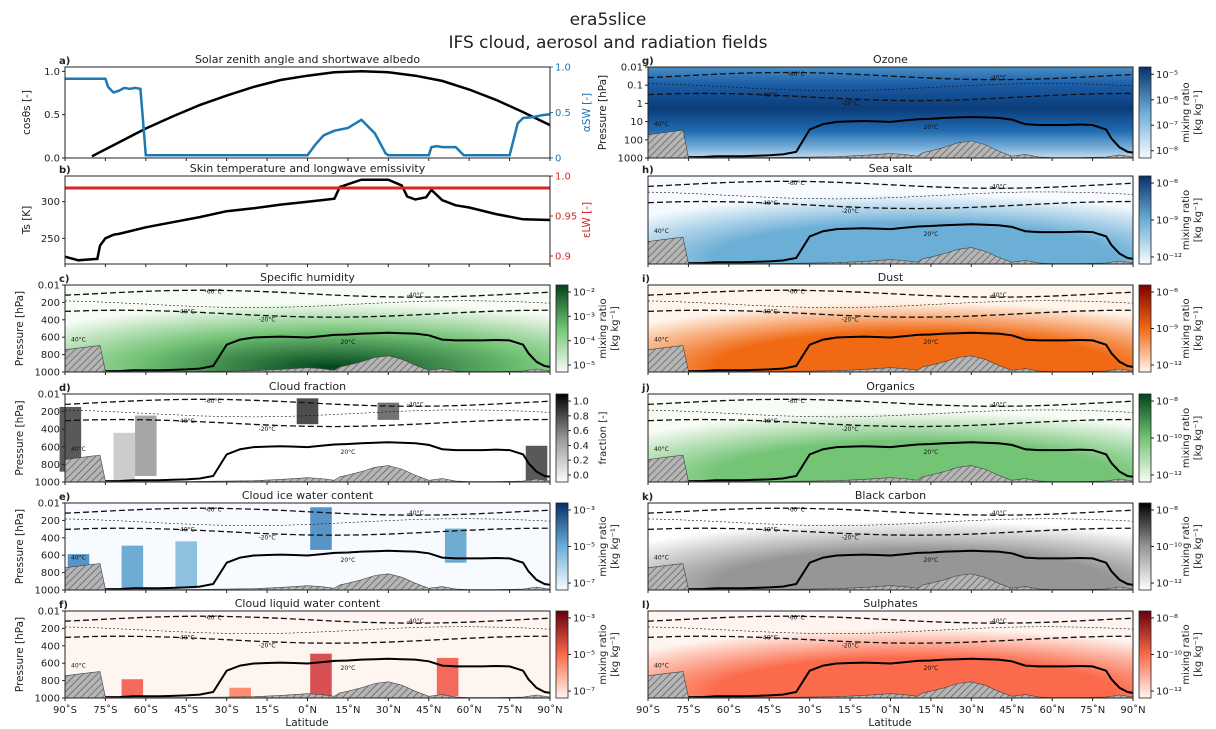 The height and width of the screenshot is (729, 1216). What do you see at coordinates (1167, 329) in the screenshot?
I see `colorbar-tick-label: 10⁻⁹` at bounding box center [1167, 329].